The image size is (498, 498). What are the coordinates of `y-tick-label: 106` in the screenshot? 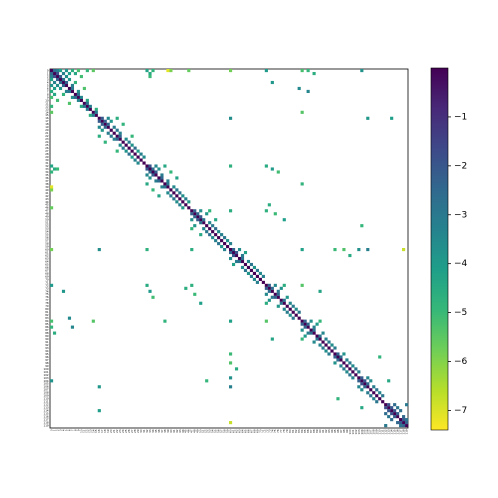 It's located at (46, 387).